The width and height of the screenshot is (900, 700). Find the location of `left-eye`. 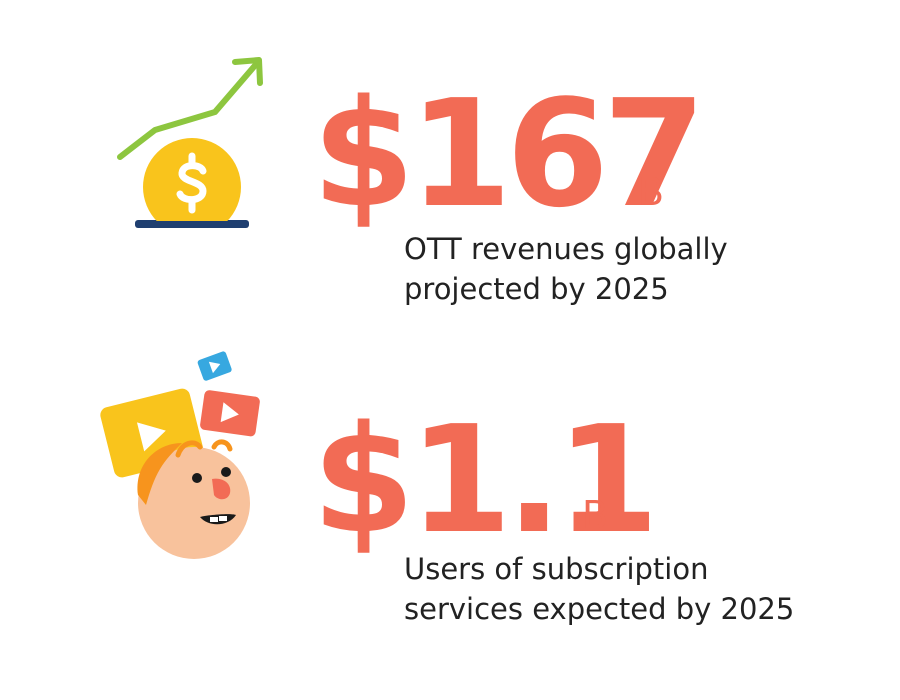

left-eye is located at coordinates (197, 478).